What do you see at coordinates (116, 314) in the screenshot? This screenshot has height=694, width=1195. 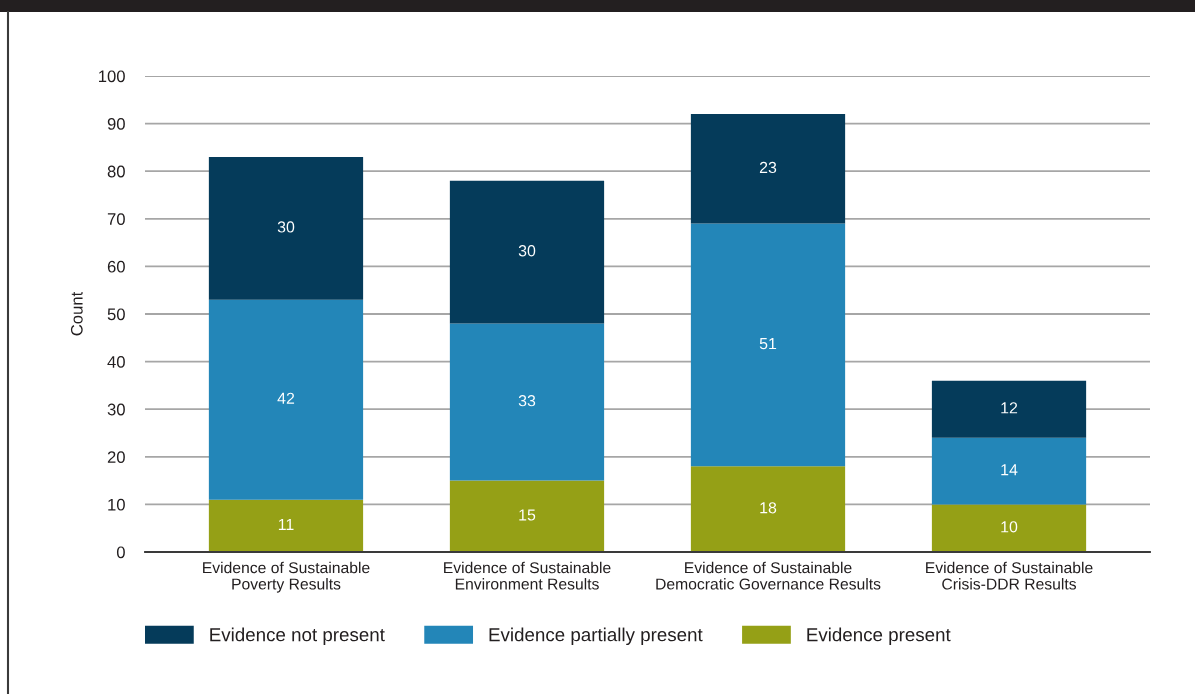 I see `y-tick-label: 50` at bounding box center [116, 314].